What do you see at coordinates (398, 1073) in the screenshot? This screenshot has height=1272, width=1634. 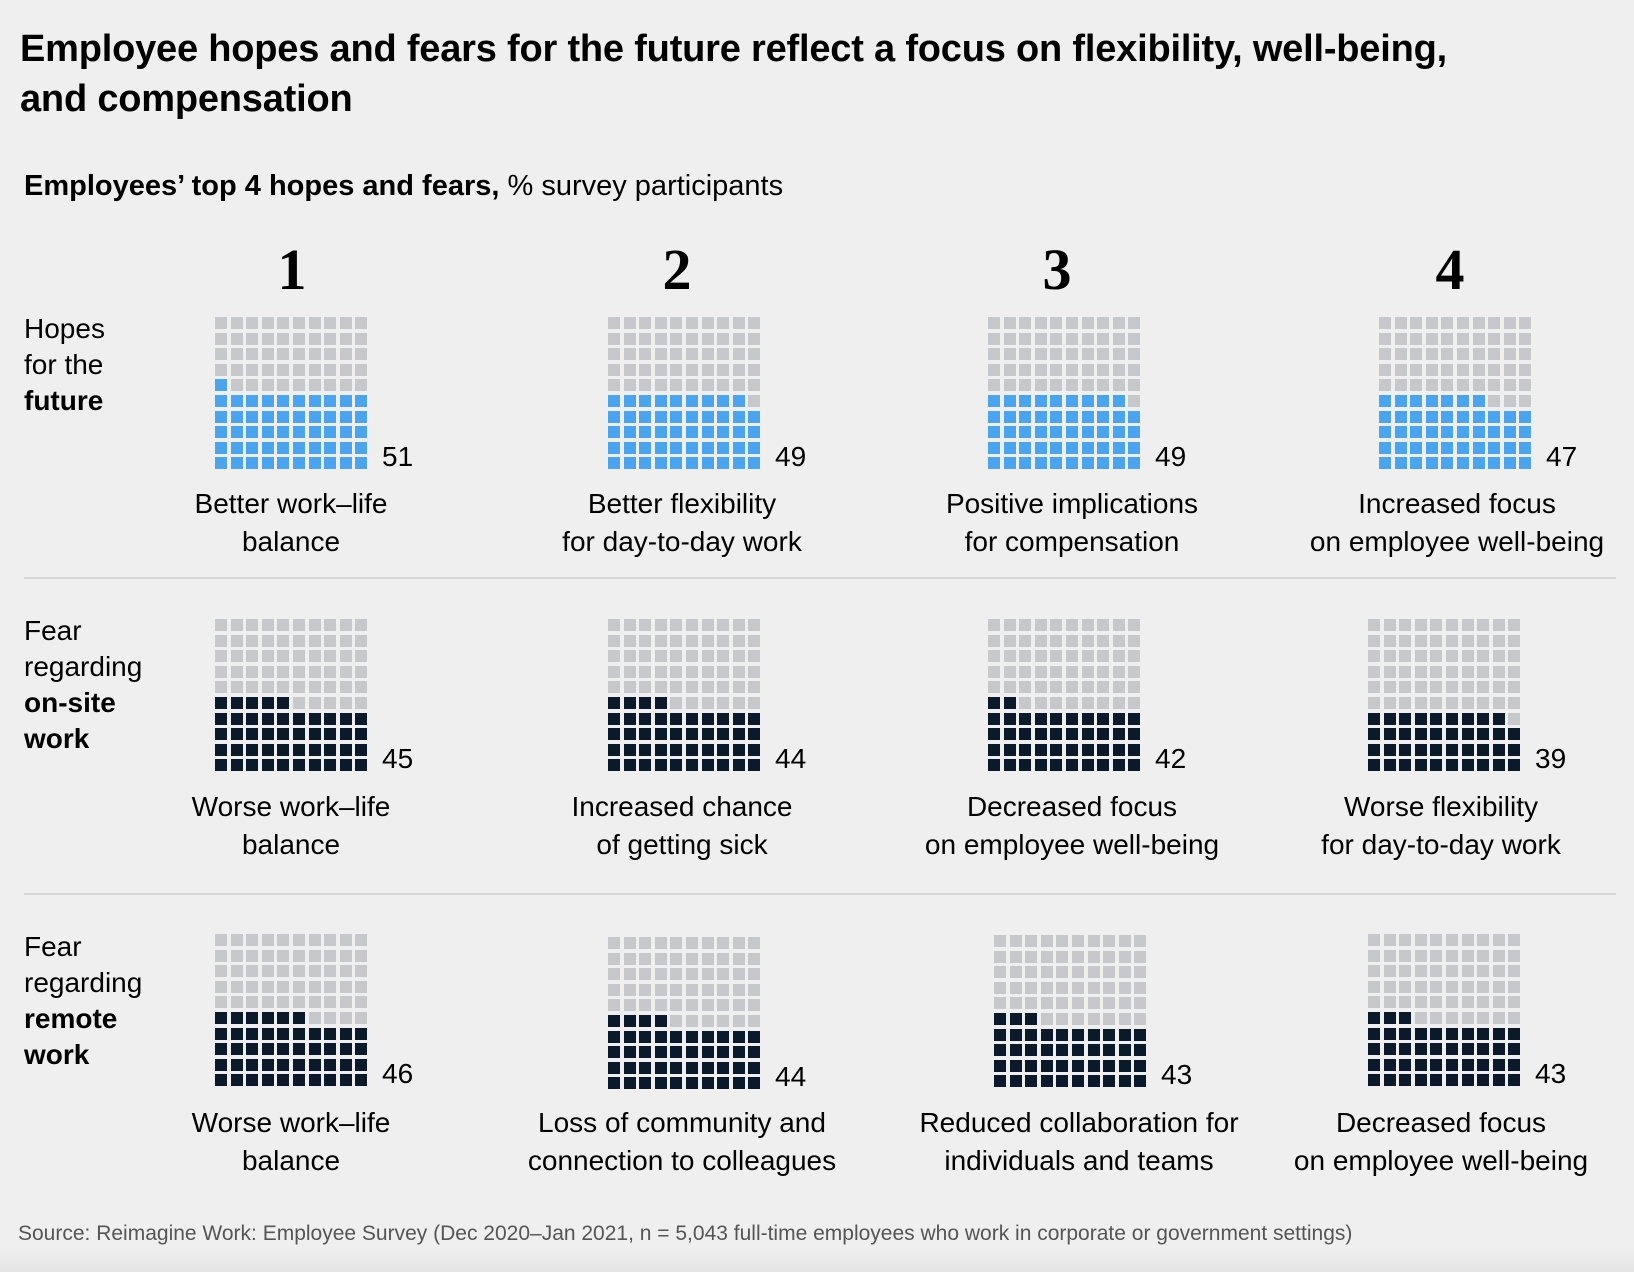 I see `data-value-label: 46` at bounding box center [398, 1073].